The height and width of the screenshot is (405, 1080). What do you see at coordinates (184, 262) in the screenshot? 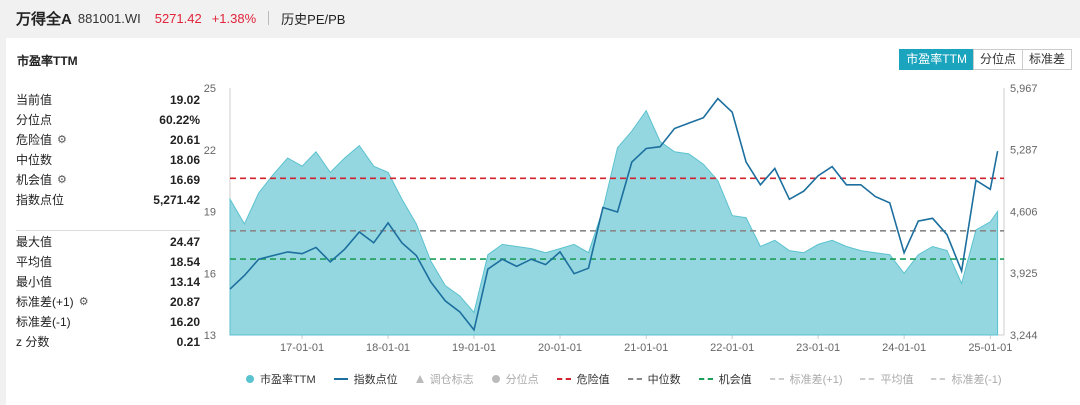
I see `stat-value: 18.54` at bounding box center [184, 262].